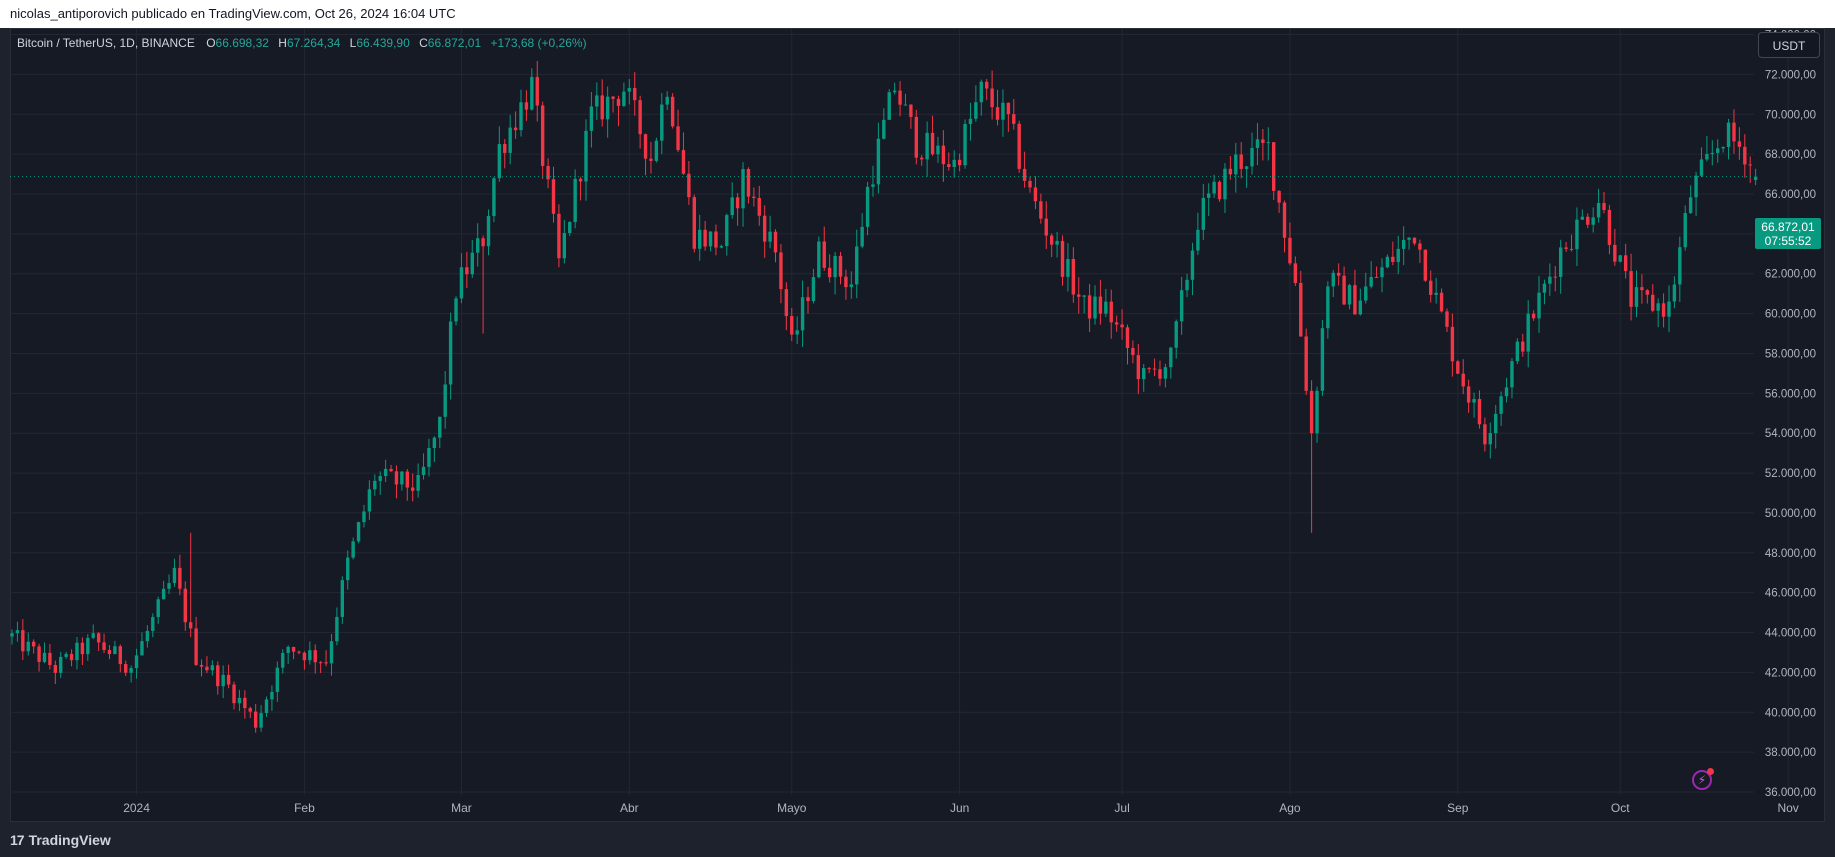 The image size is (1835, 857). I want to click on low-value: 66.439,90, so click(383, 43).